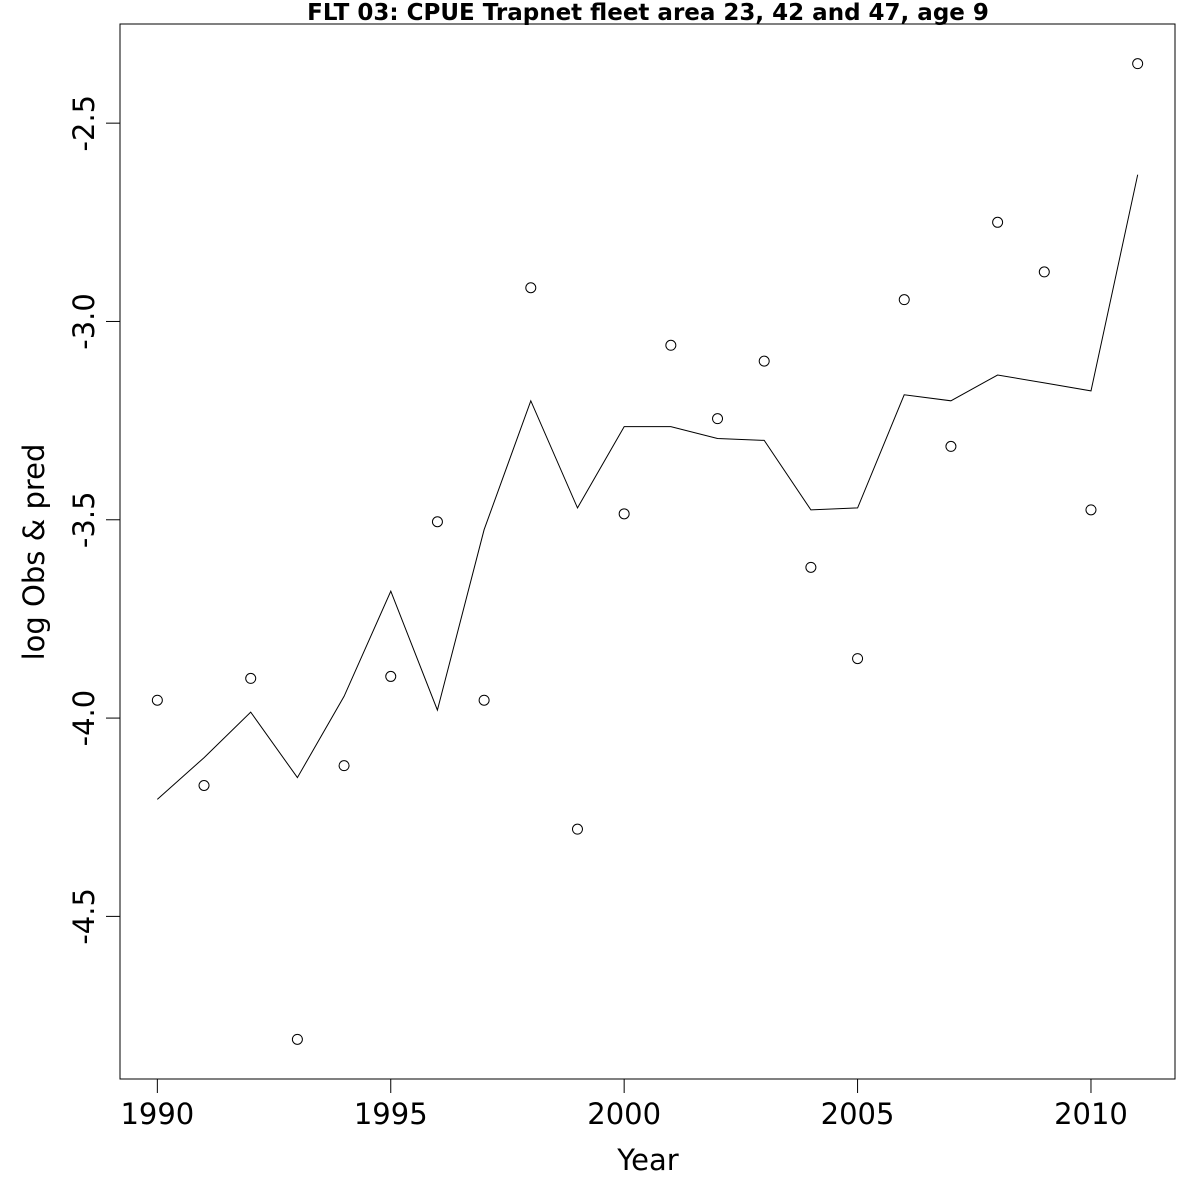 This screenshot has height=1200, width=1200. What do you see at coordinates (858, 1114) in the screenshot?
I see `x-tick-label: 2005` at bounding box center [858, 1114].